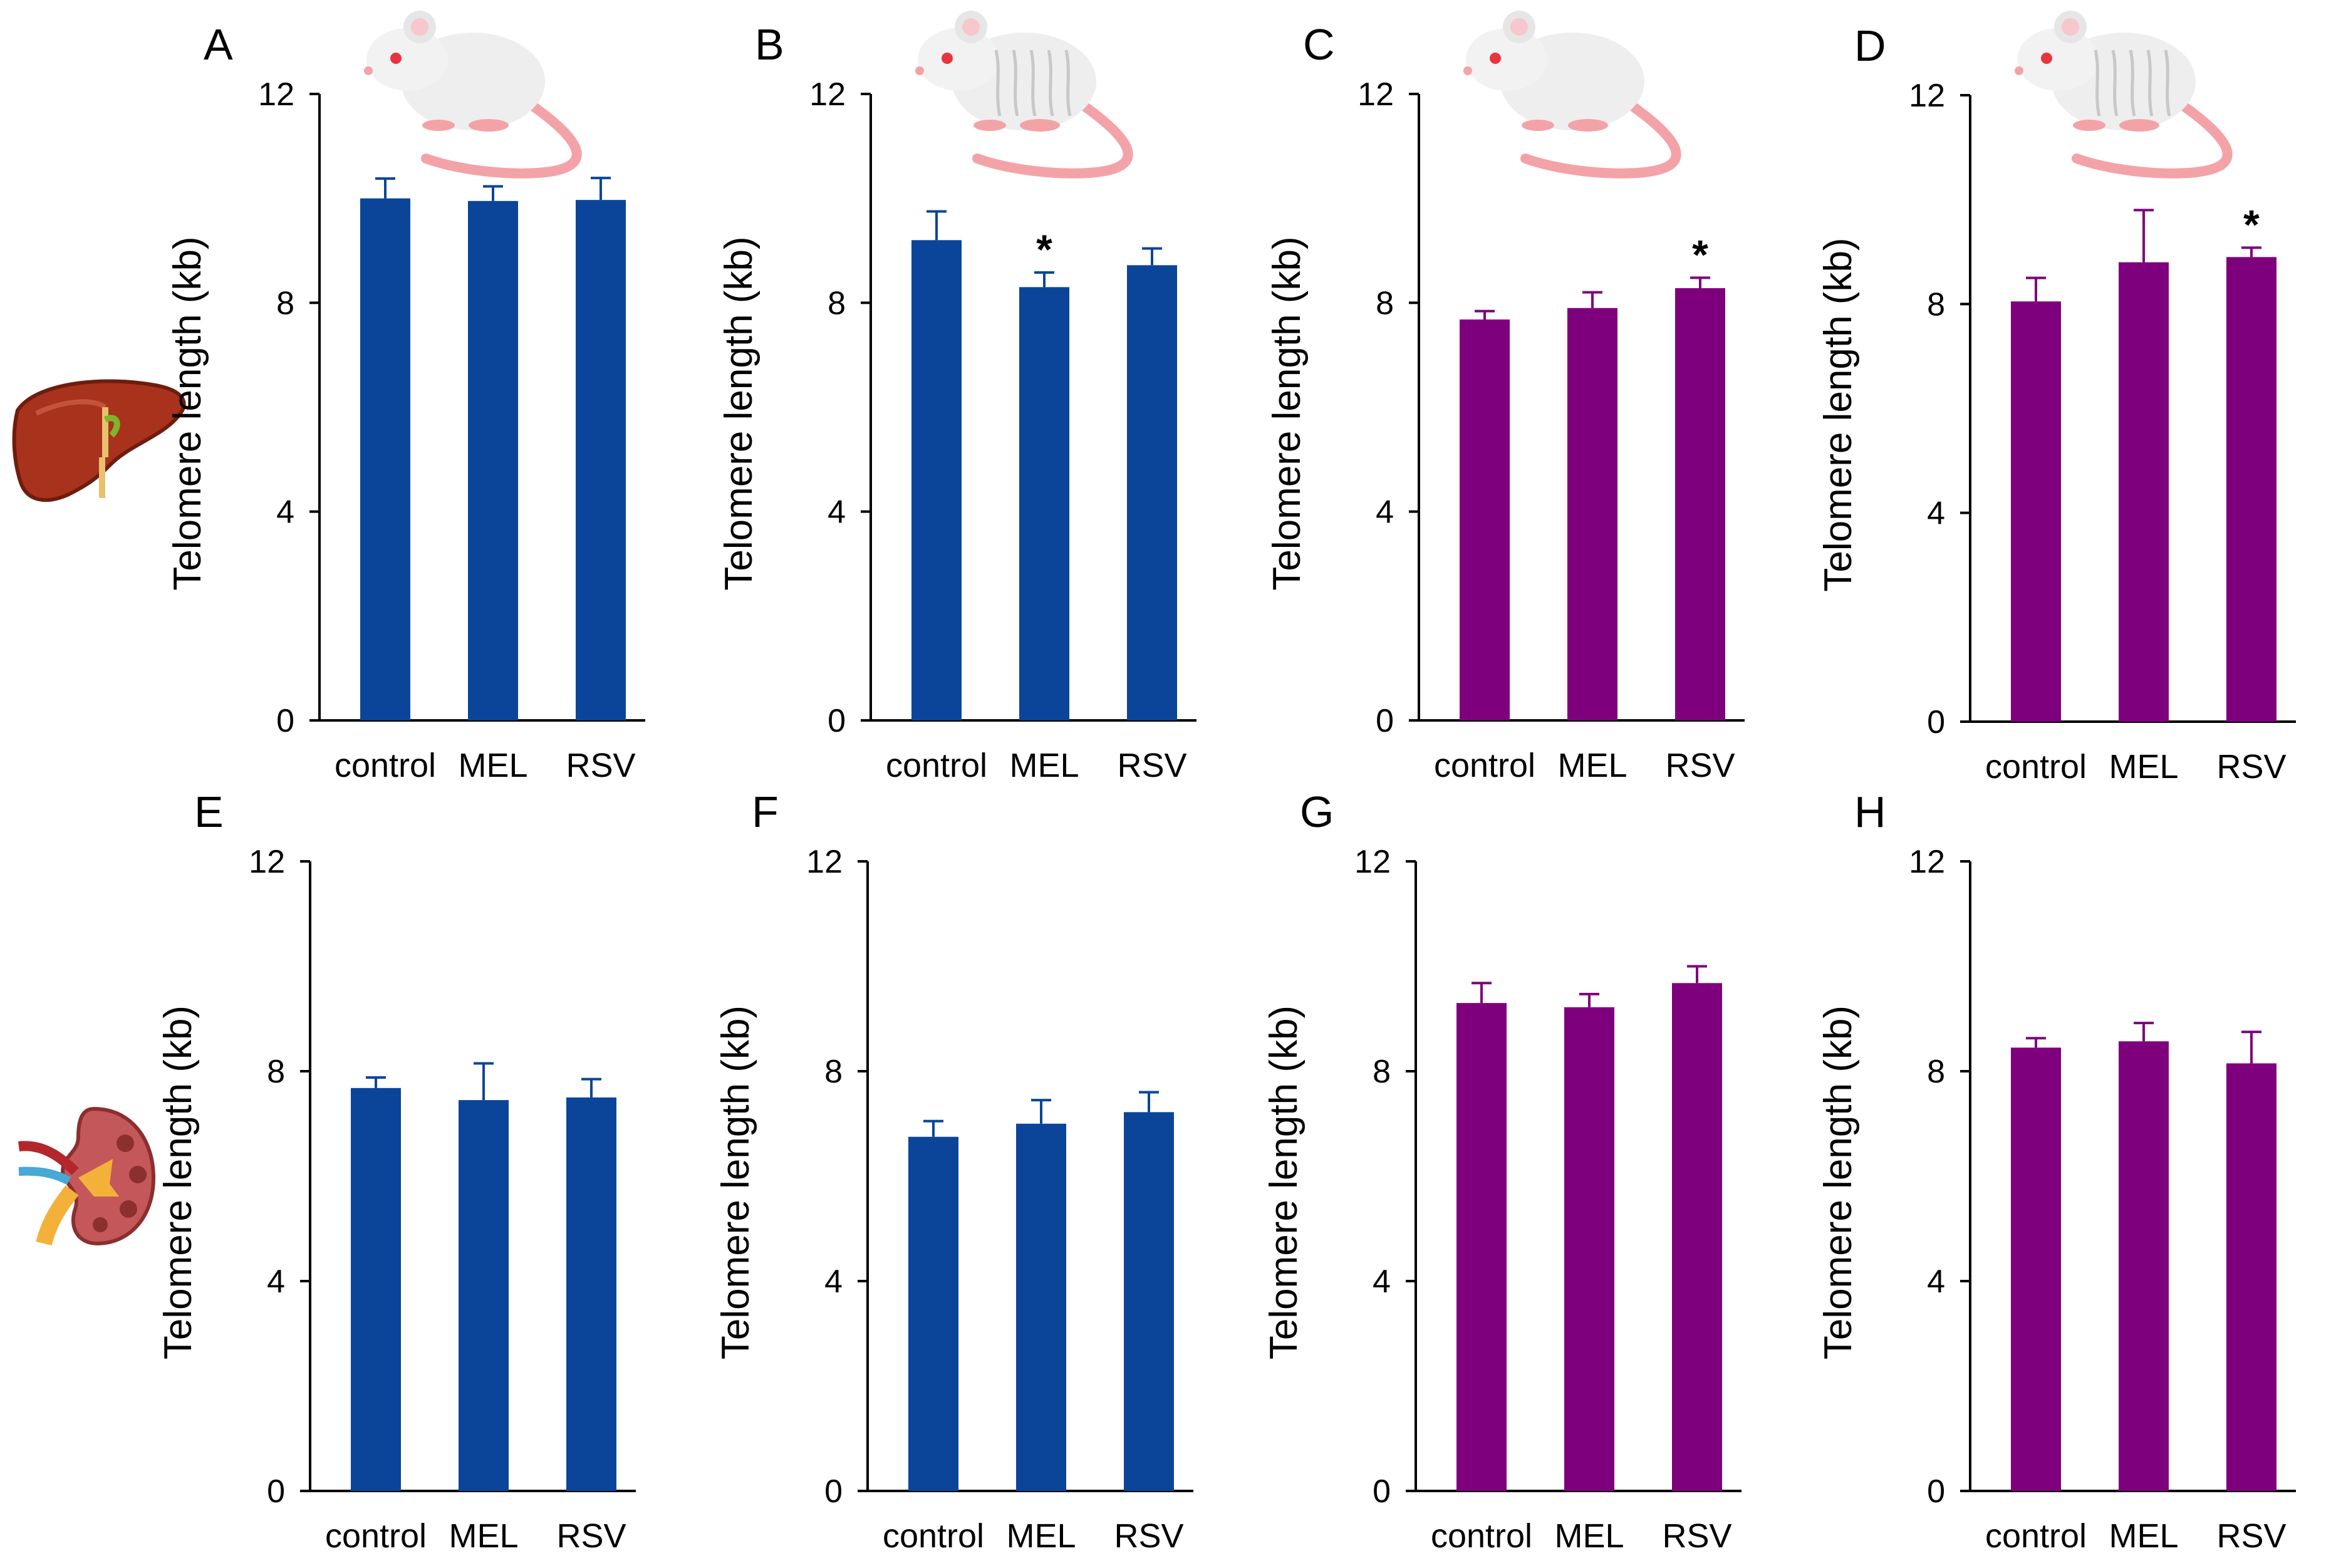 The image size is (2336, 1568). I want to click on panel-f: F 0 4 8 12 Telomere length (kb) control MEL RSV, so click(953, 1171).